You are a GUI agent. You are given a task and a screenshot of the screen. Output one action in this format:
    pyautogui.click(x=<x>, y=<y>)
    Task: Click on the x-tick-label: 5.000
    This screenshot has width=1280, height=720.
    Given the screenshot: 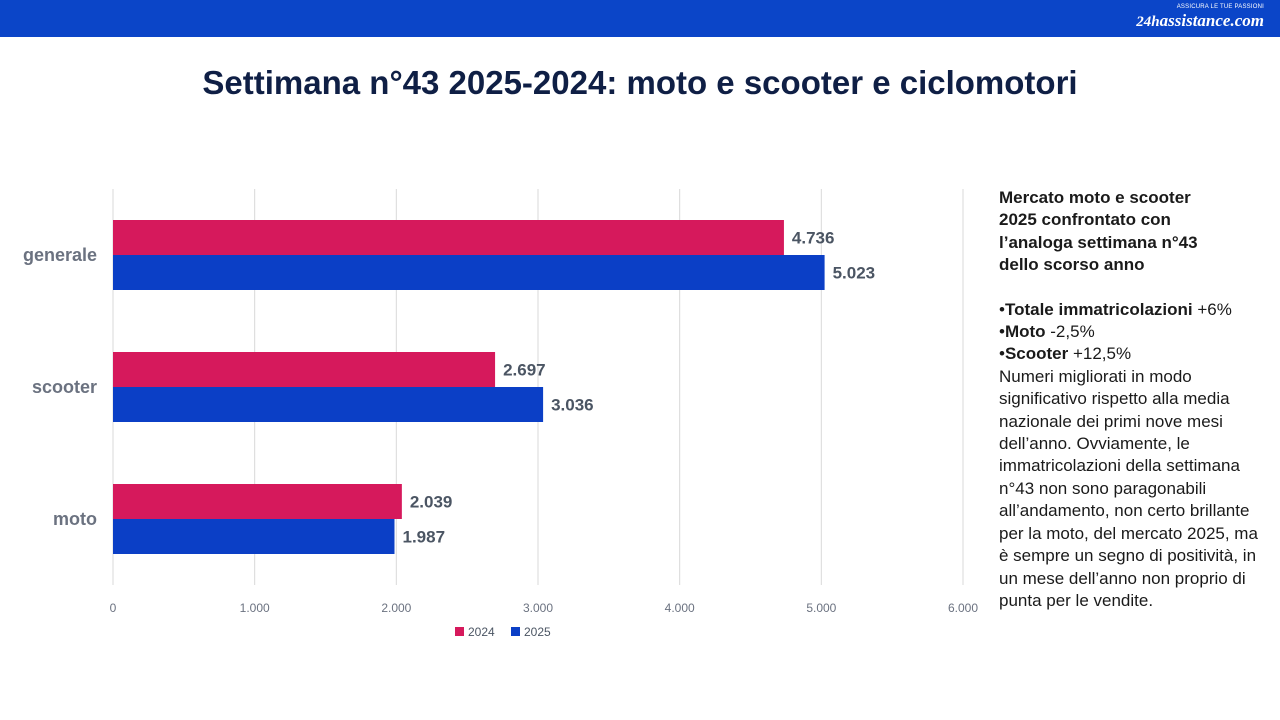 What is the action you would take?
    pyautogui.click(x=821, y=608)
    